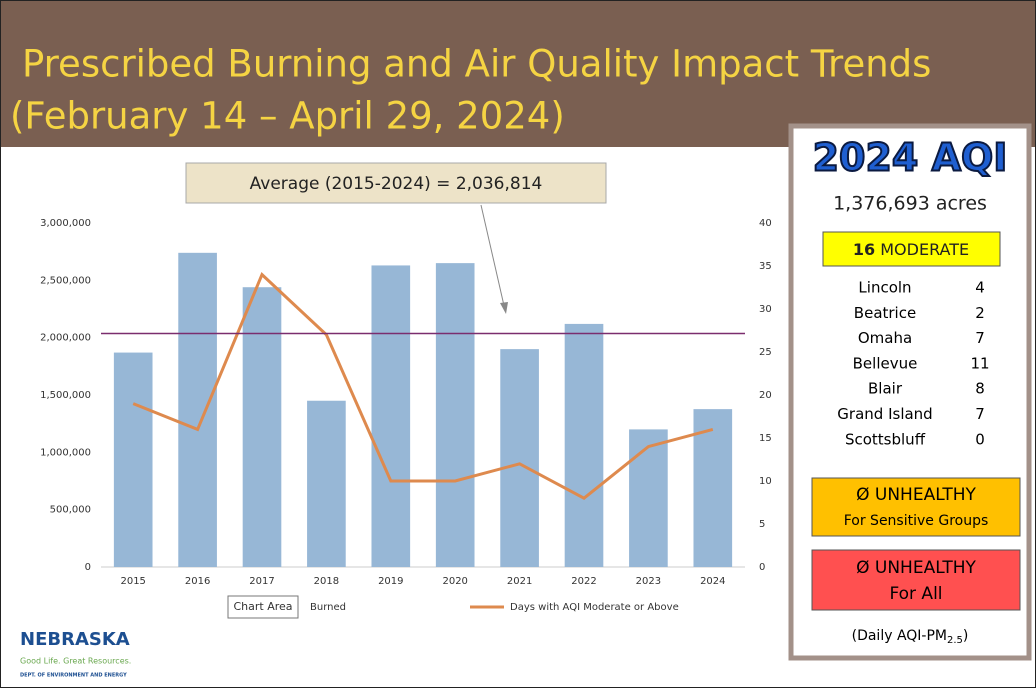  Describe the element at coordinates (885, 363) in the screenshot. I see `city-name: Bellevue` at that location.